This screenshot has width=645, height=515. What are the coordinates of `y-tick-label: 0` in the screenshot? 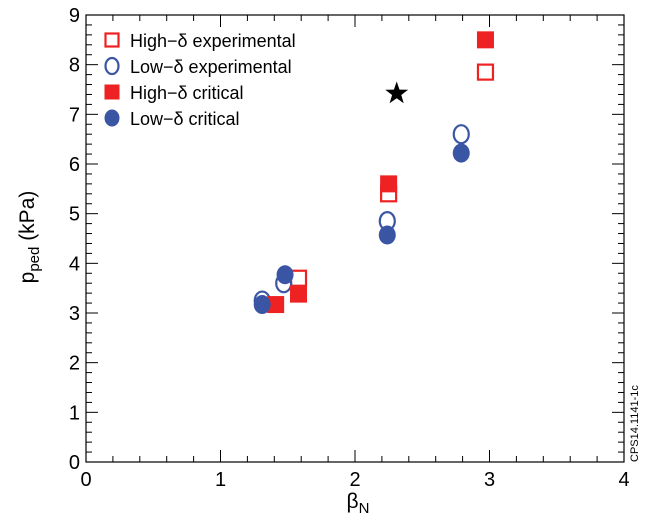 It's located at (74, 463).